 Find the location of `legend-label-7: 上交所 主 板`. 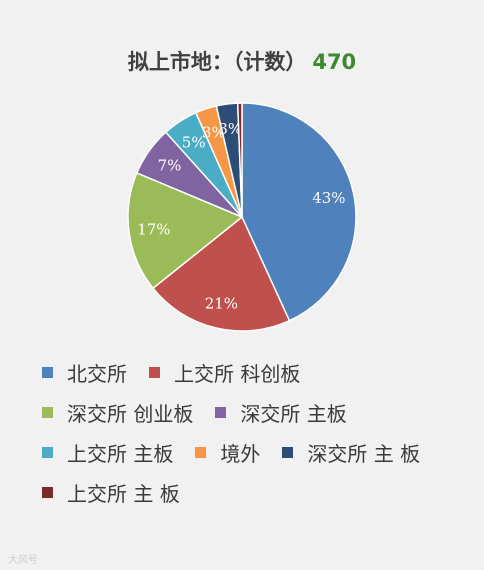

legend-label-7: 上交所 主 板 is located at coordinates (123, 493).